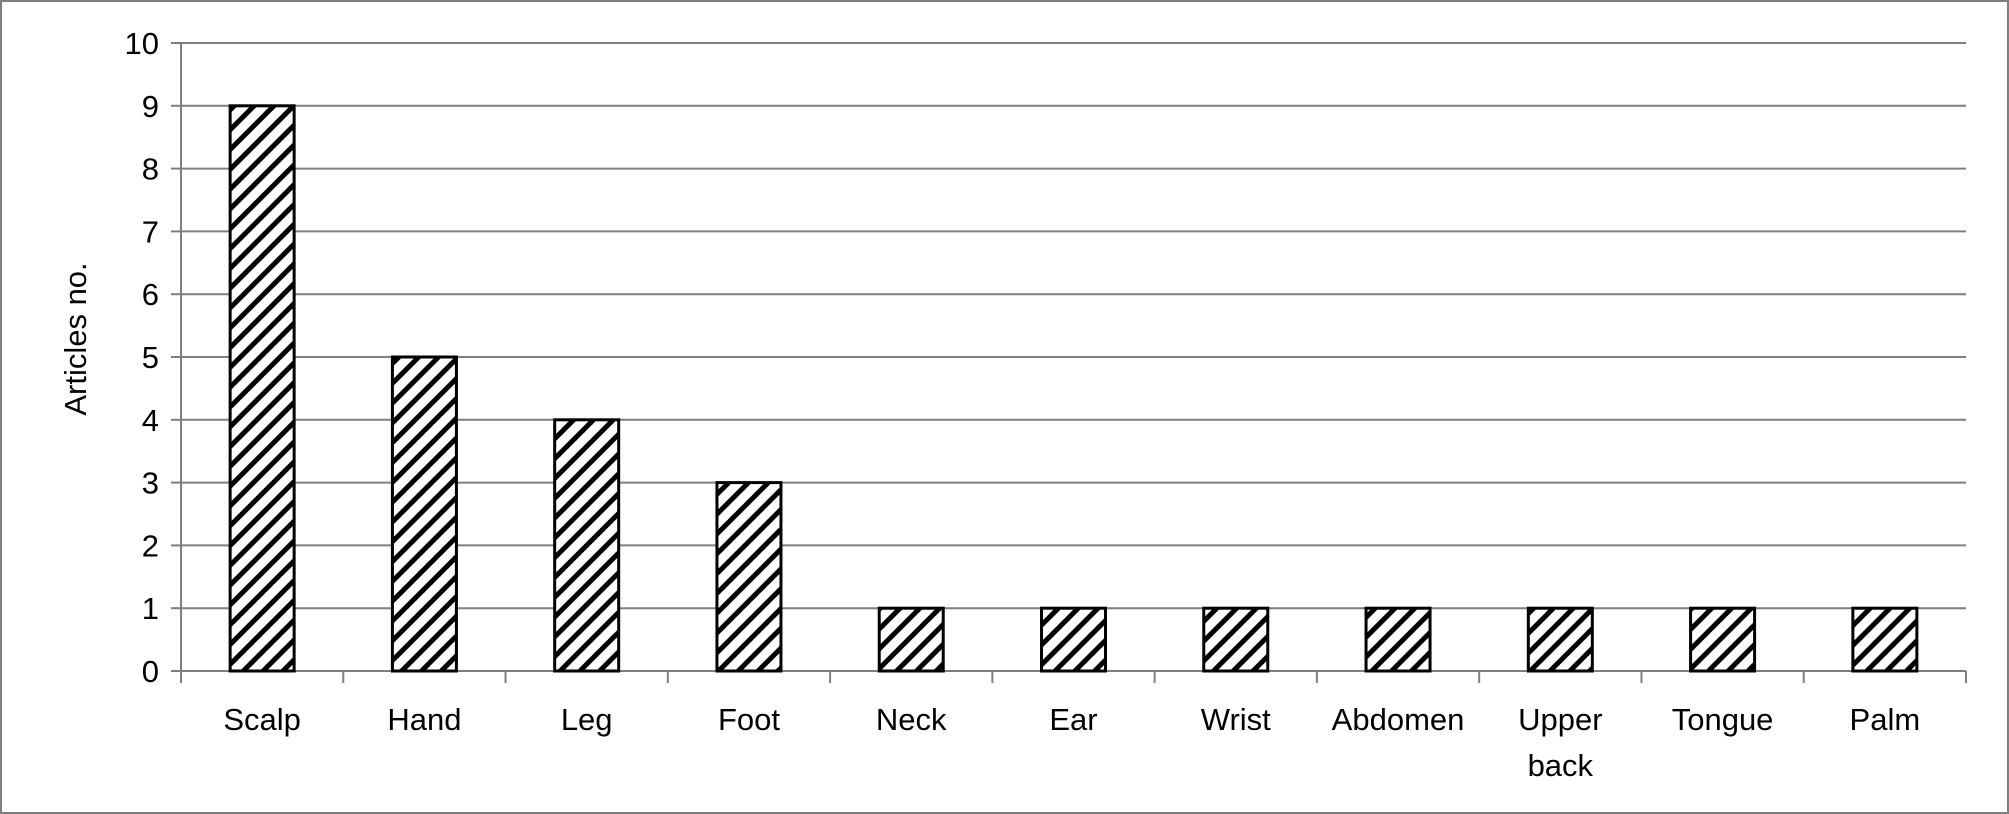 This screenshot has height=814, width=2009. I want to click on y-tick-label: 5, so click(150, 357).